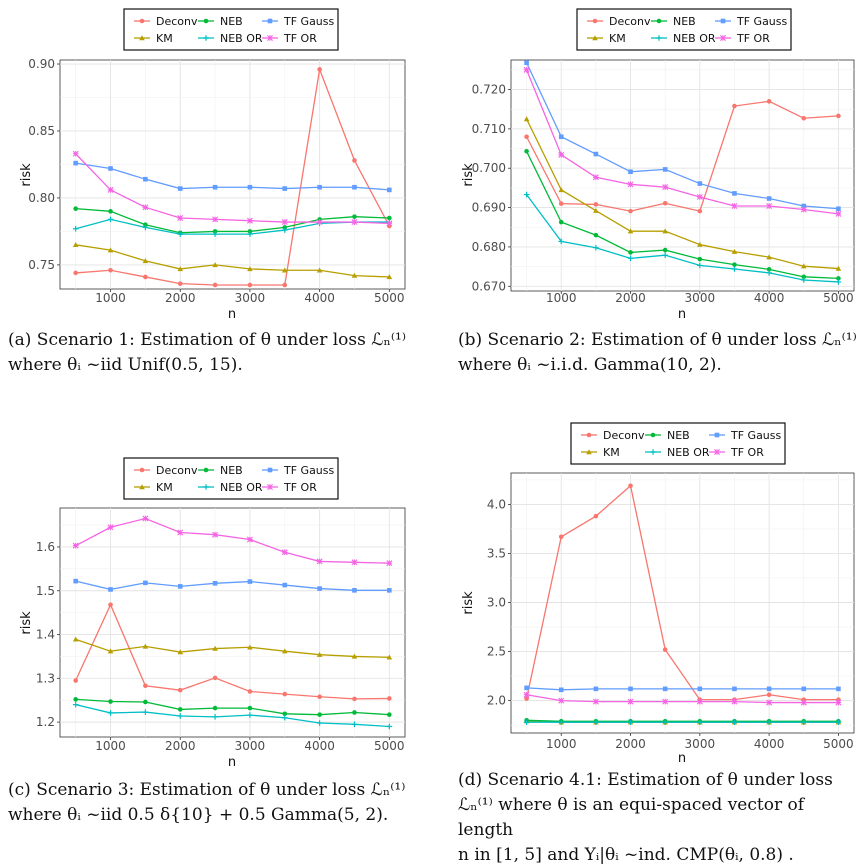  What do you see at coordinates (289, 487) in the screenshot?
I see `legend-item-tf-or: TF OR` at bounding box center [289, 487].